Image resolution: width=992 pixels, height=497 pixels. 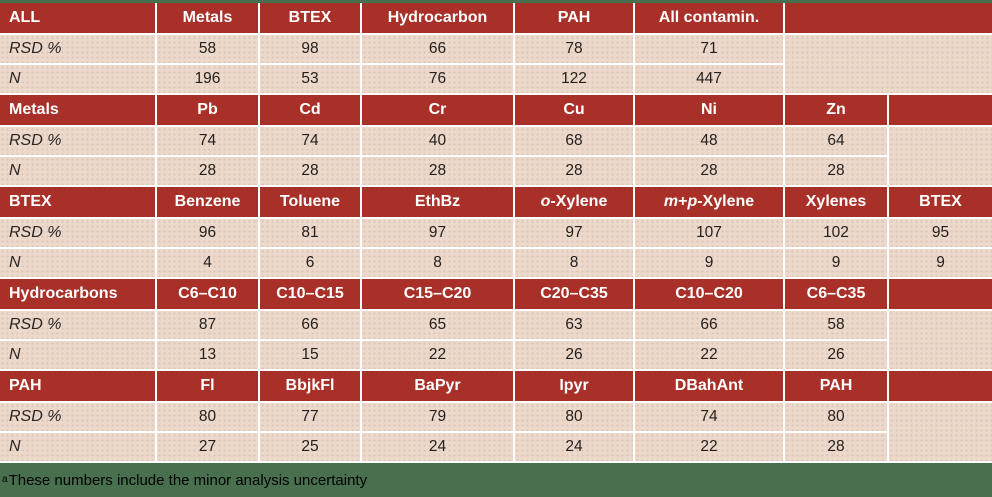 What do you see at coordinates (709, 79) in the screenshot?
I see `n-value: 447` at bounding box center [709, 79].